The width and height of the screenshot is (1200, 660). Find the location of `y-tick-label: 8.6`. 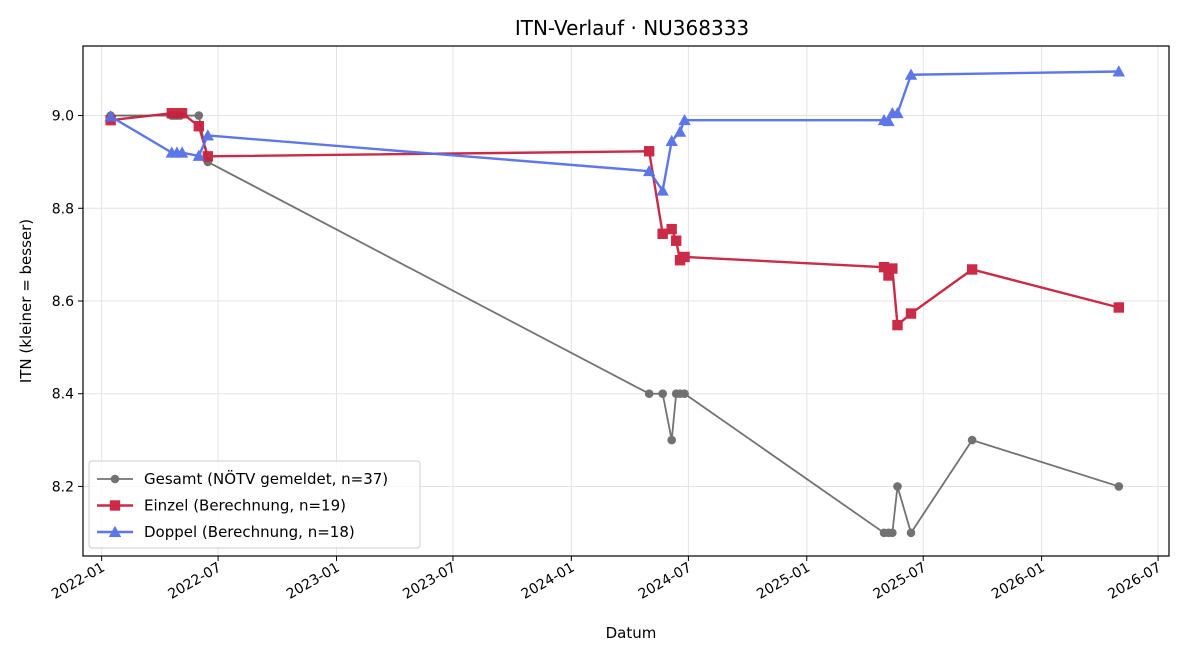

y-tick-label: 8.6 is located at coordinates (63, 302).